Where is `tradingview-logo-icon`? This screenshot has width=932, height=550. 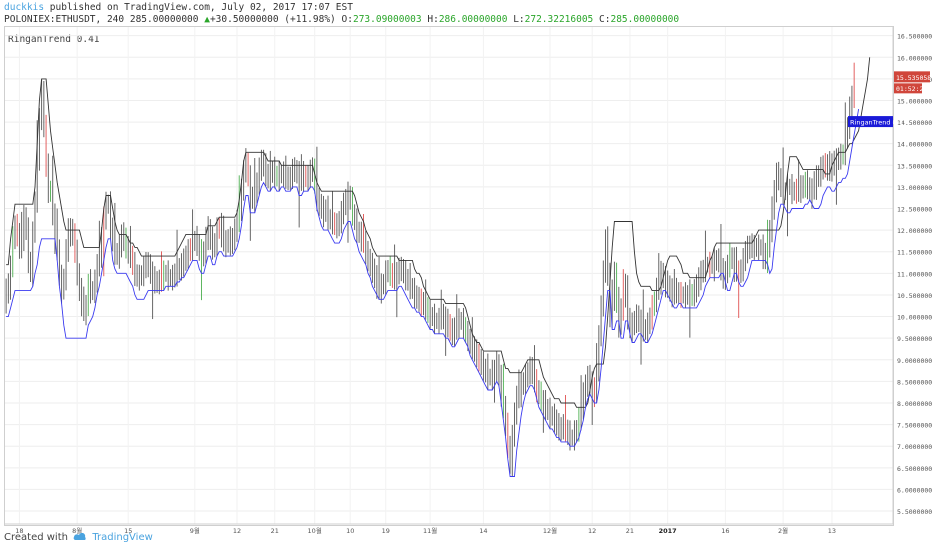
tradingview-logo-icon is located at coordinates (79, 536).